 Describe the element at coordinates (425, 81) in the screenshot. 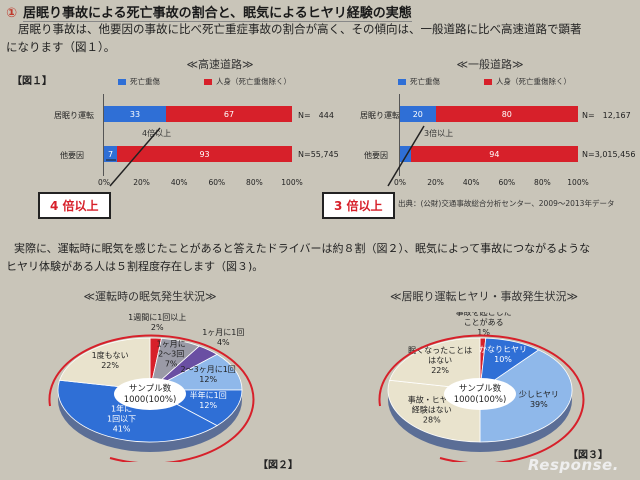

I see `legend-death-label-2: 死亡重傷` at that location.